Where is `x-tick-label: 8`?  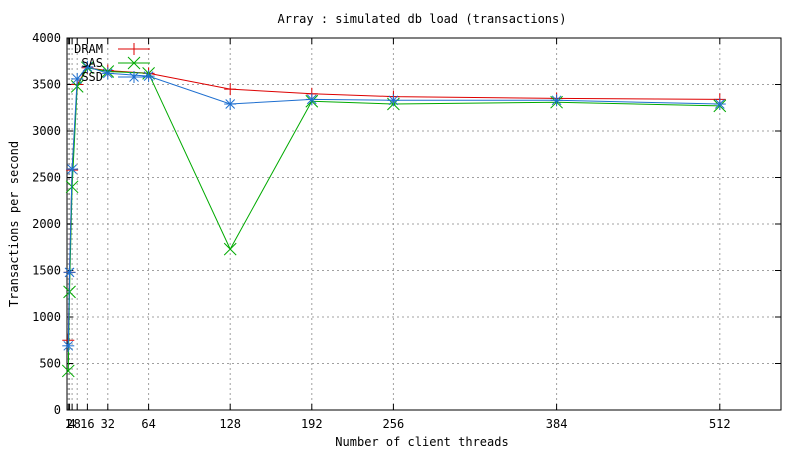
x-tick-label: 8 is located at coordinates (77, 424).